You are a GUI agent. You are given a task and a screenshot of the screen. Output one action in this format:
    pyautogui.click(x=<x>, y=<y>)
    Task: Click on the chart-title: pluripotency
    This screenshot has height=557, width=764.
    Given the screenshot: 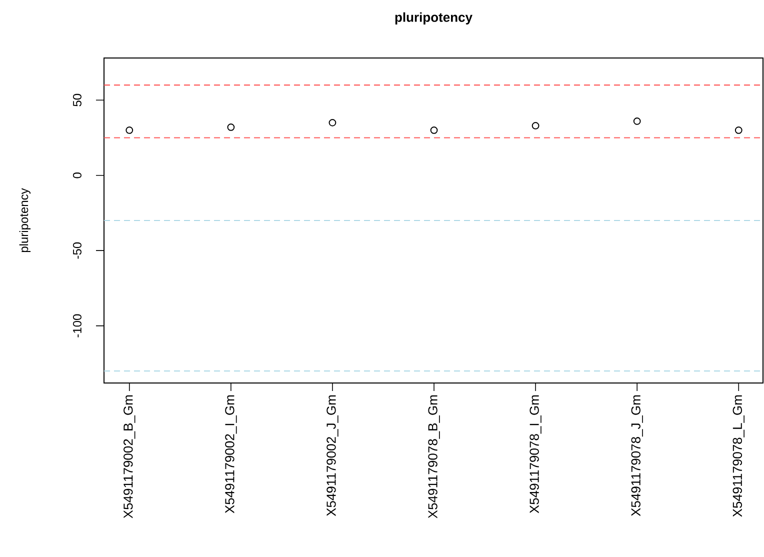 What is the action you would take?
    pyautogui.click(x=433, y=18)
    